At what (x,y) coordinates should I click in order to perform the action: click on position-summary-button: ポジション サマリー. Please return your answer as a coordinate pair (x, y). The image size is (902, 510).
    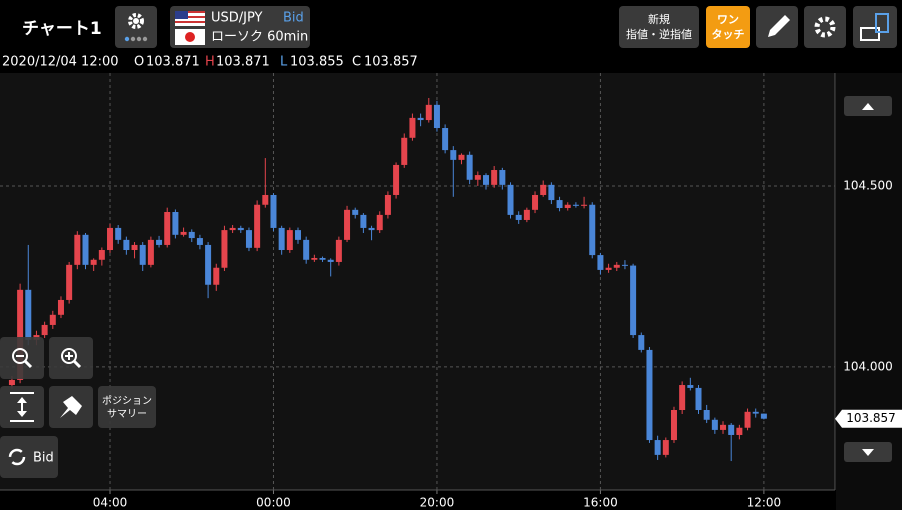
    Looking at the image, I should click on (127, 407).